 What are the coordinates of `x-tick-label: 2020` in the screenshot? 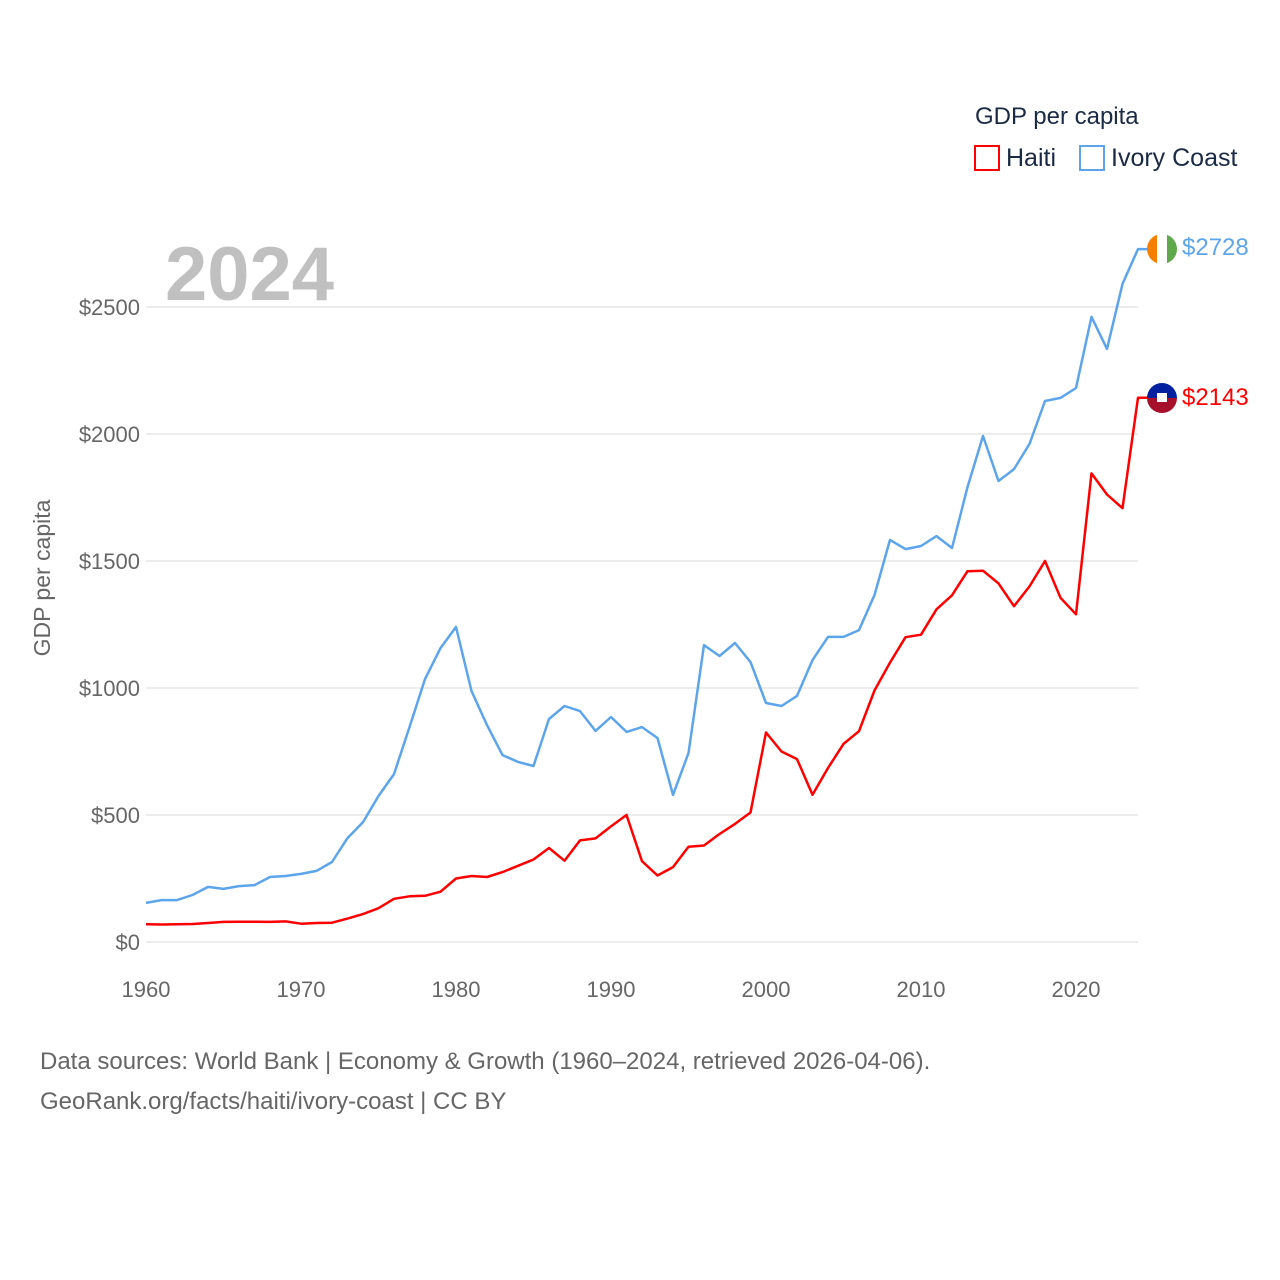 It's located at (1076, 989).